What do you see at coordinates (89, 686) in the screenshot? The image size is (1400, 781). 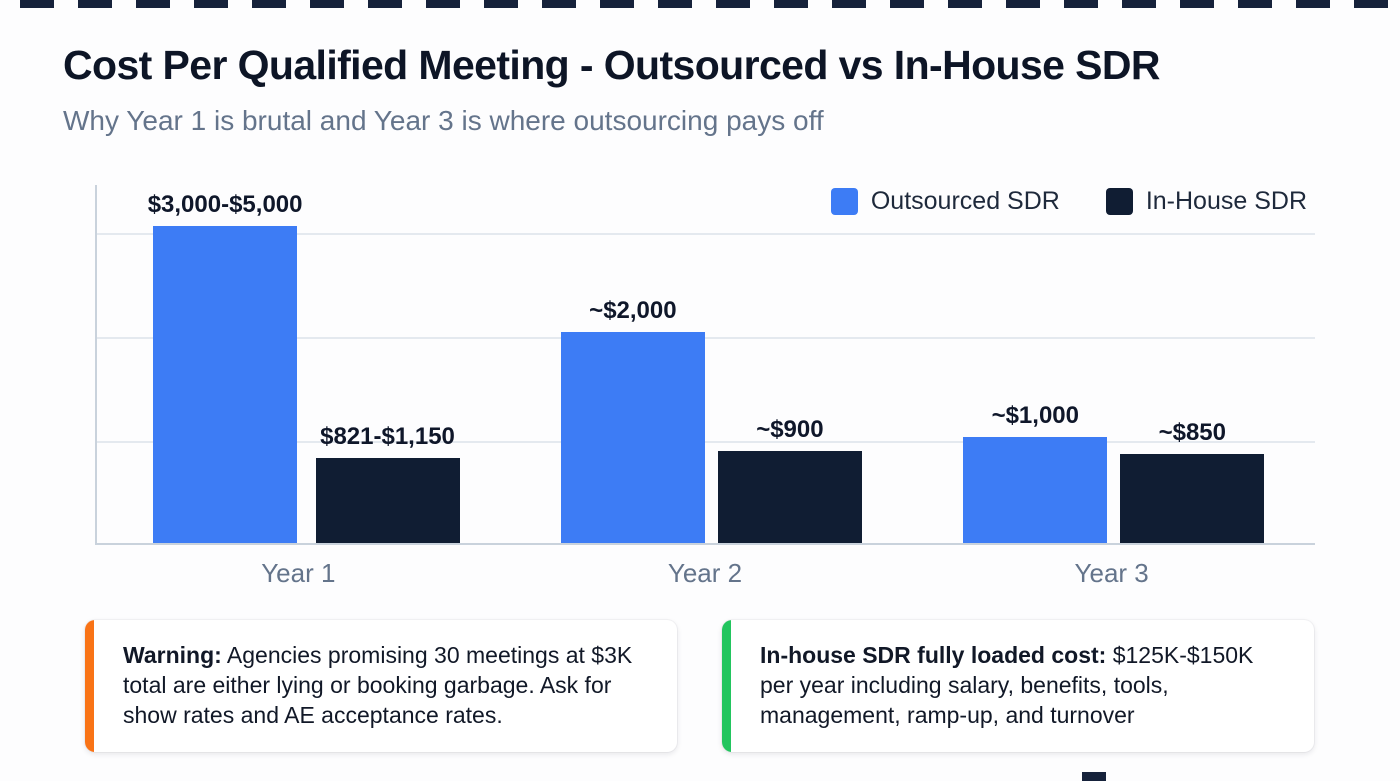 I see `warning-accent-bar` at bounding box center [89, 686].